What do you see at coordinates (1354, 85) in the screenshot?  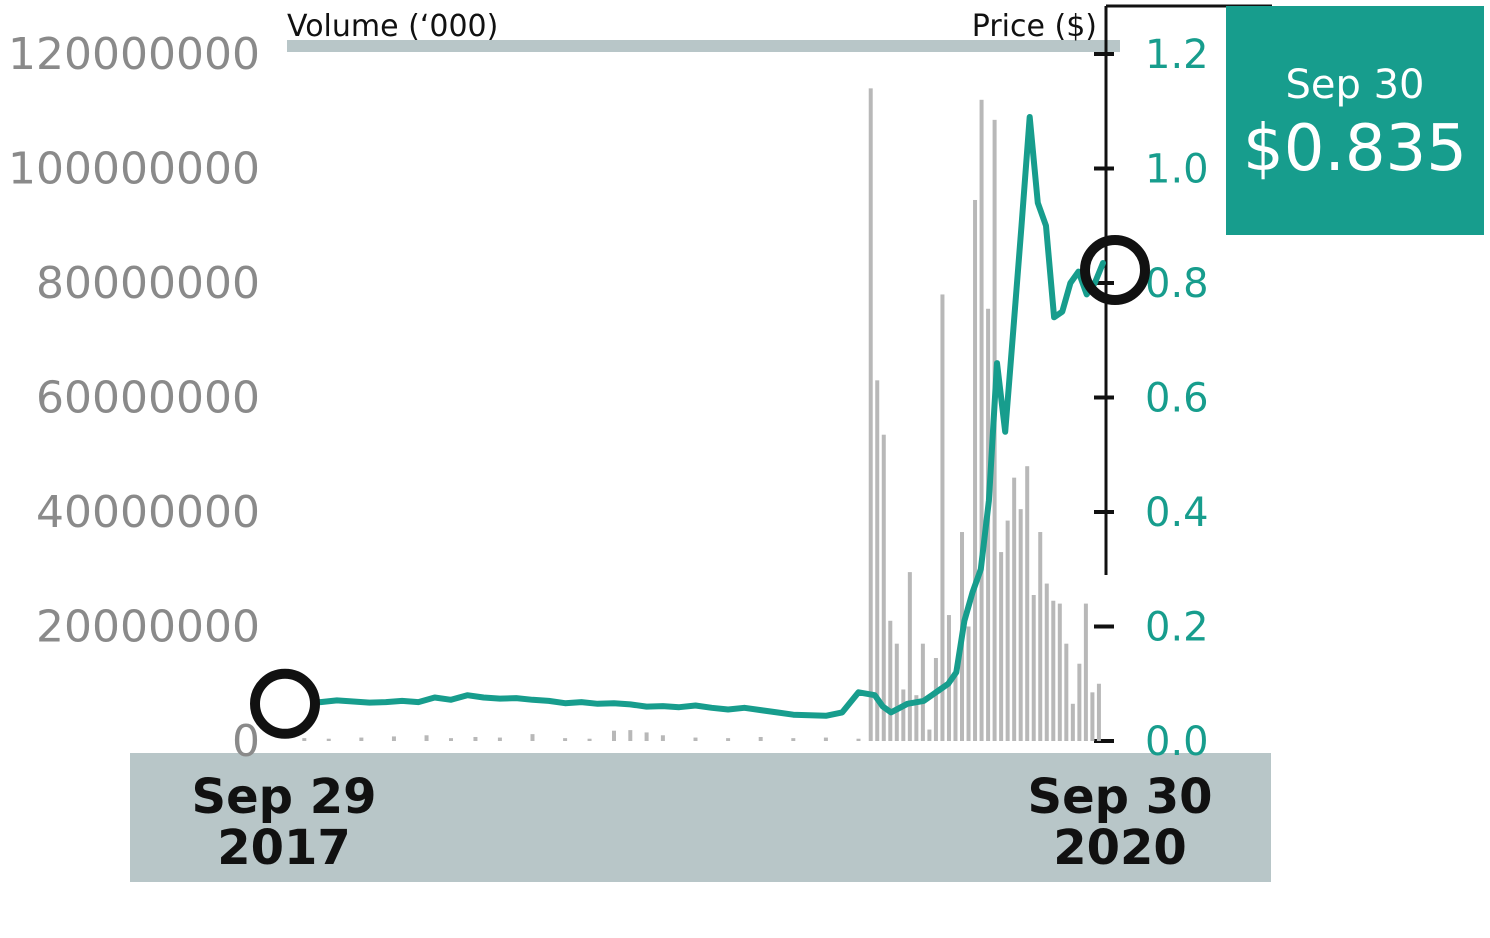 I see `callout-date: Sep 30` at bounding box center [1354, 85].